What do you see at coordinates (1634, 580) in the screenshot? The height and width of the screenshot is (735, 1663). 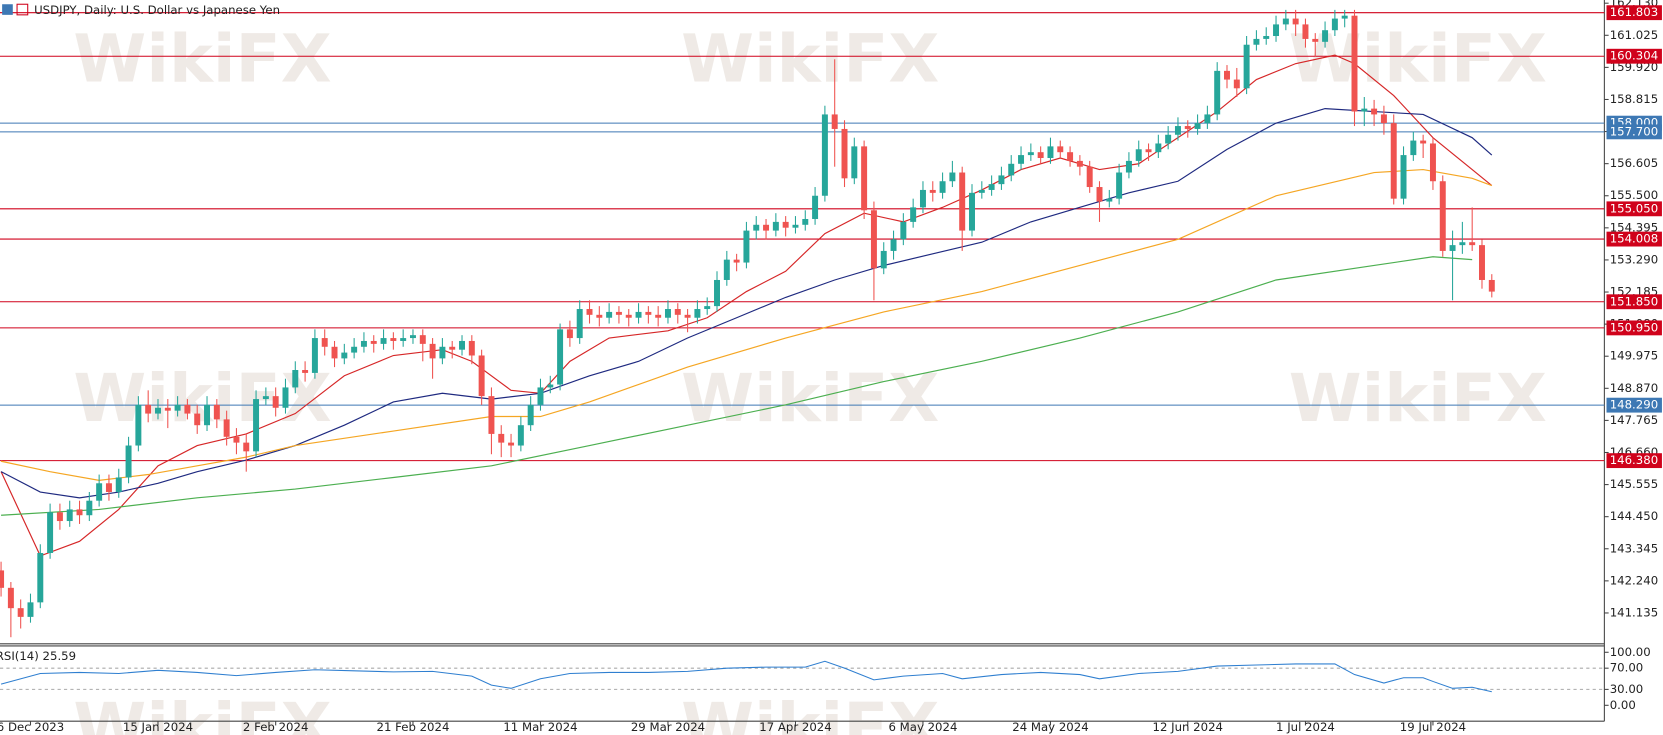 I see `y-tick-label: 142.240` at bounding box center [1634, 580].